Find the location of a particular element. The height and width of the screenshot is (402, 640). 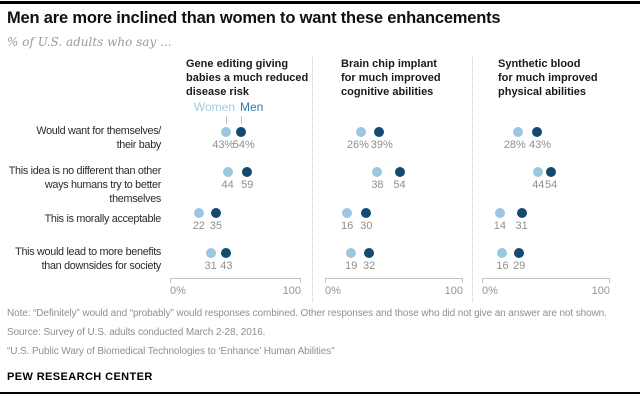

brand-pew-research-center: PEW RESEARCH CENTER is located at coordinates (80, 377).